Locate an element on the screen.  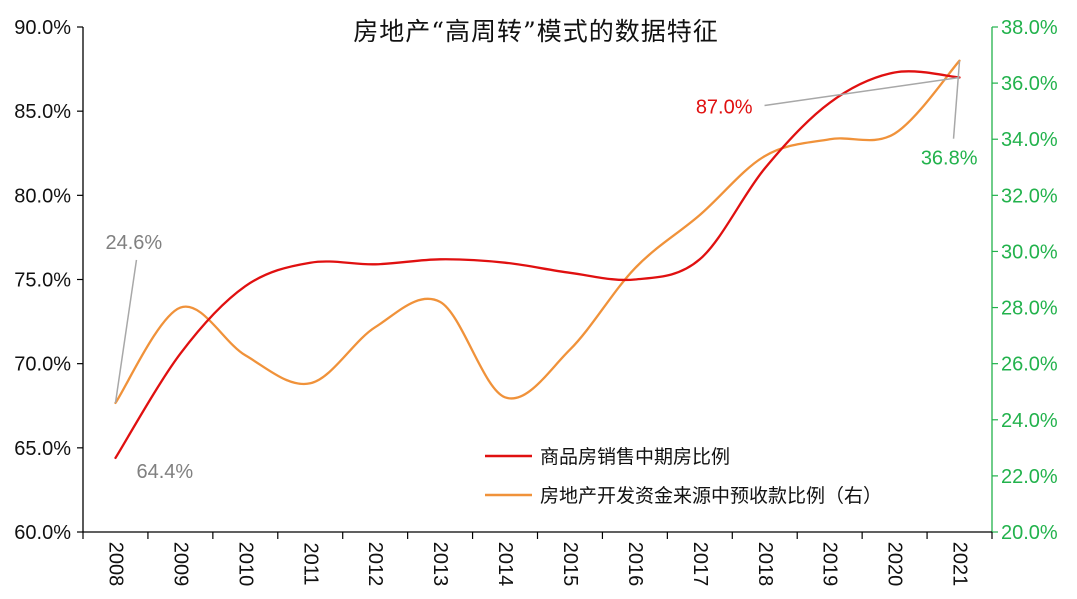
x-axis-tick-label: 2018 is located at coordinates (765, 564).